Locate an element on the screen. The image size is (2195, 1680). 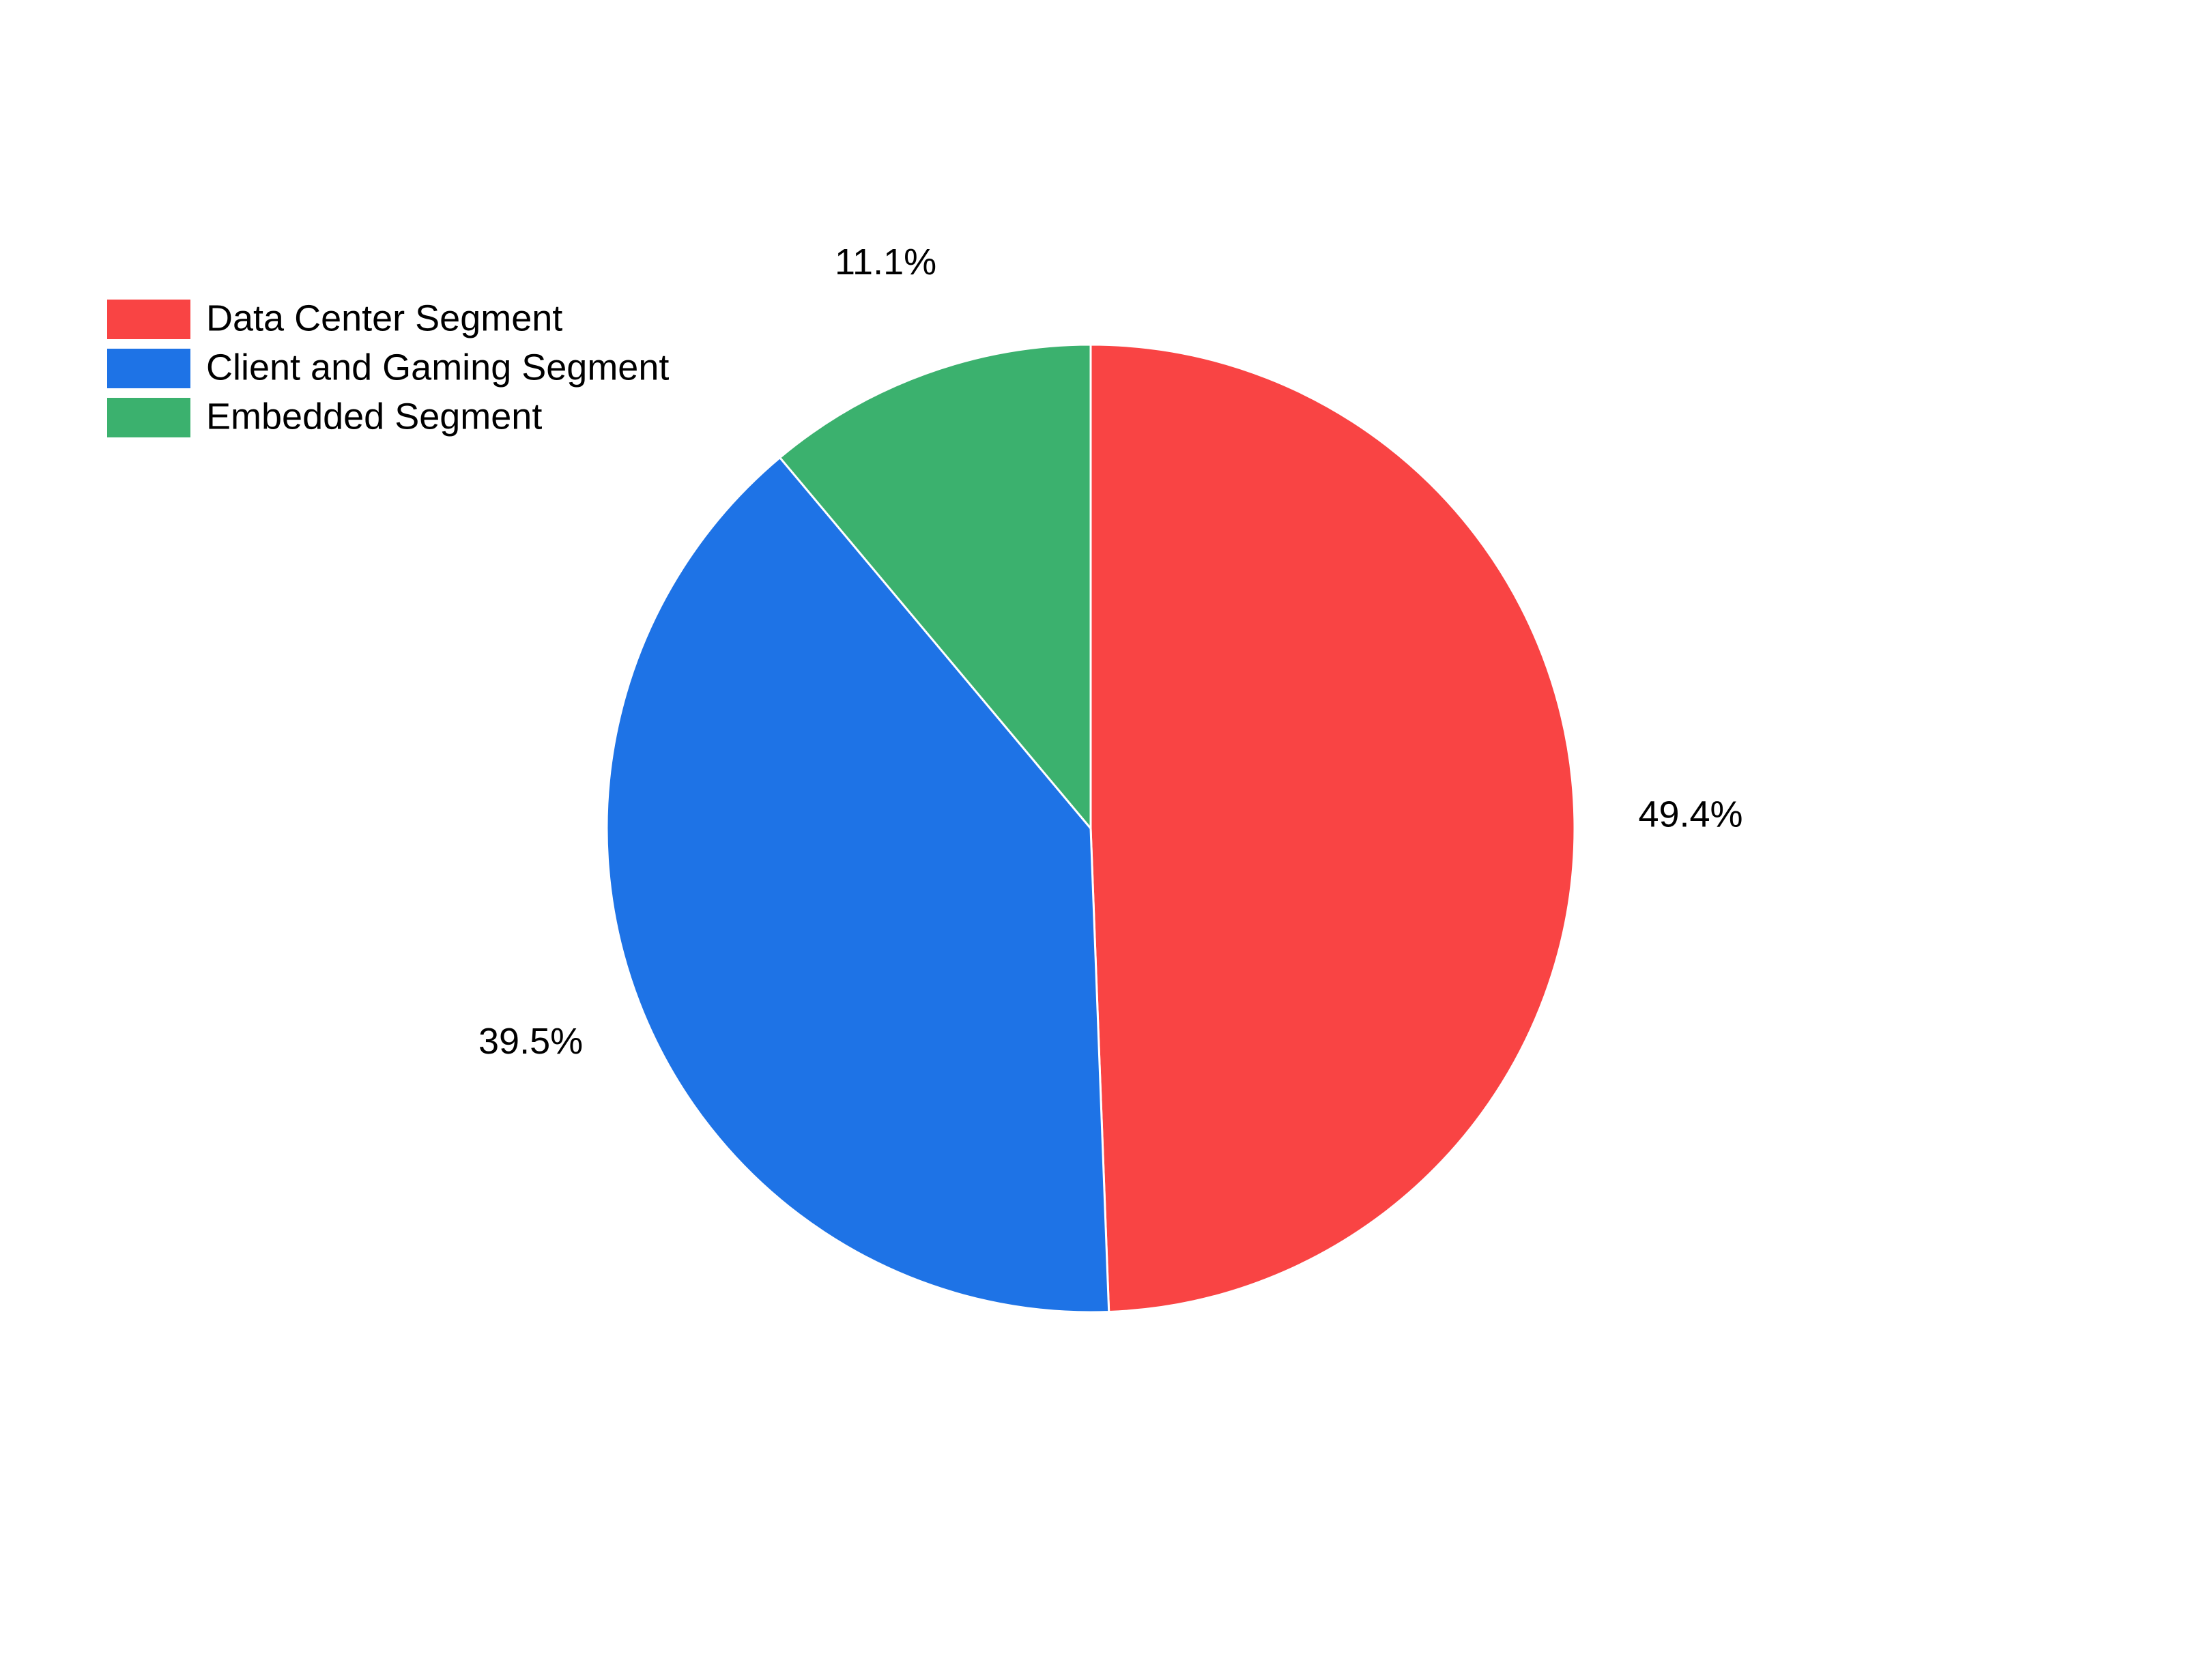
legend-label: Embedded Segment is located at coordinates (374, 416).